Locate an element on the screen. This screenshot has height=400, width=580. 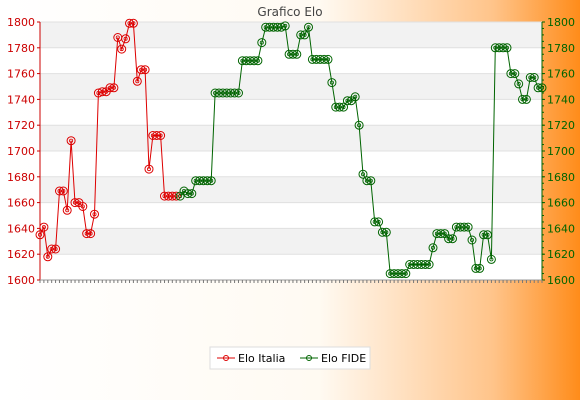
legend-box is located at coordinates (290, 358).